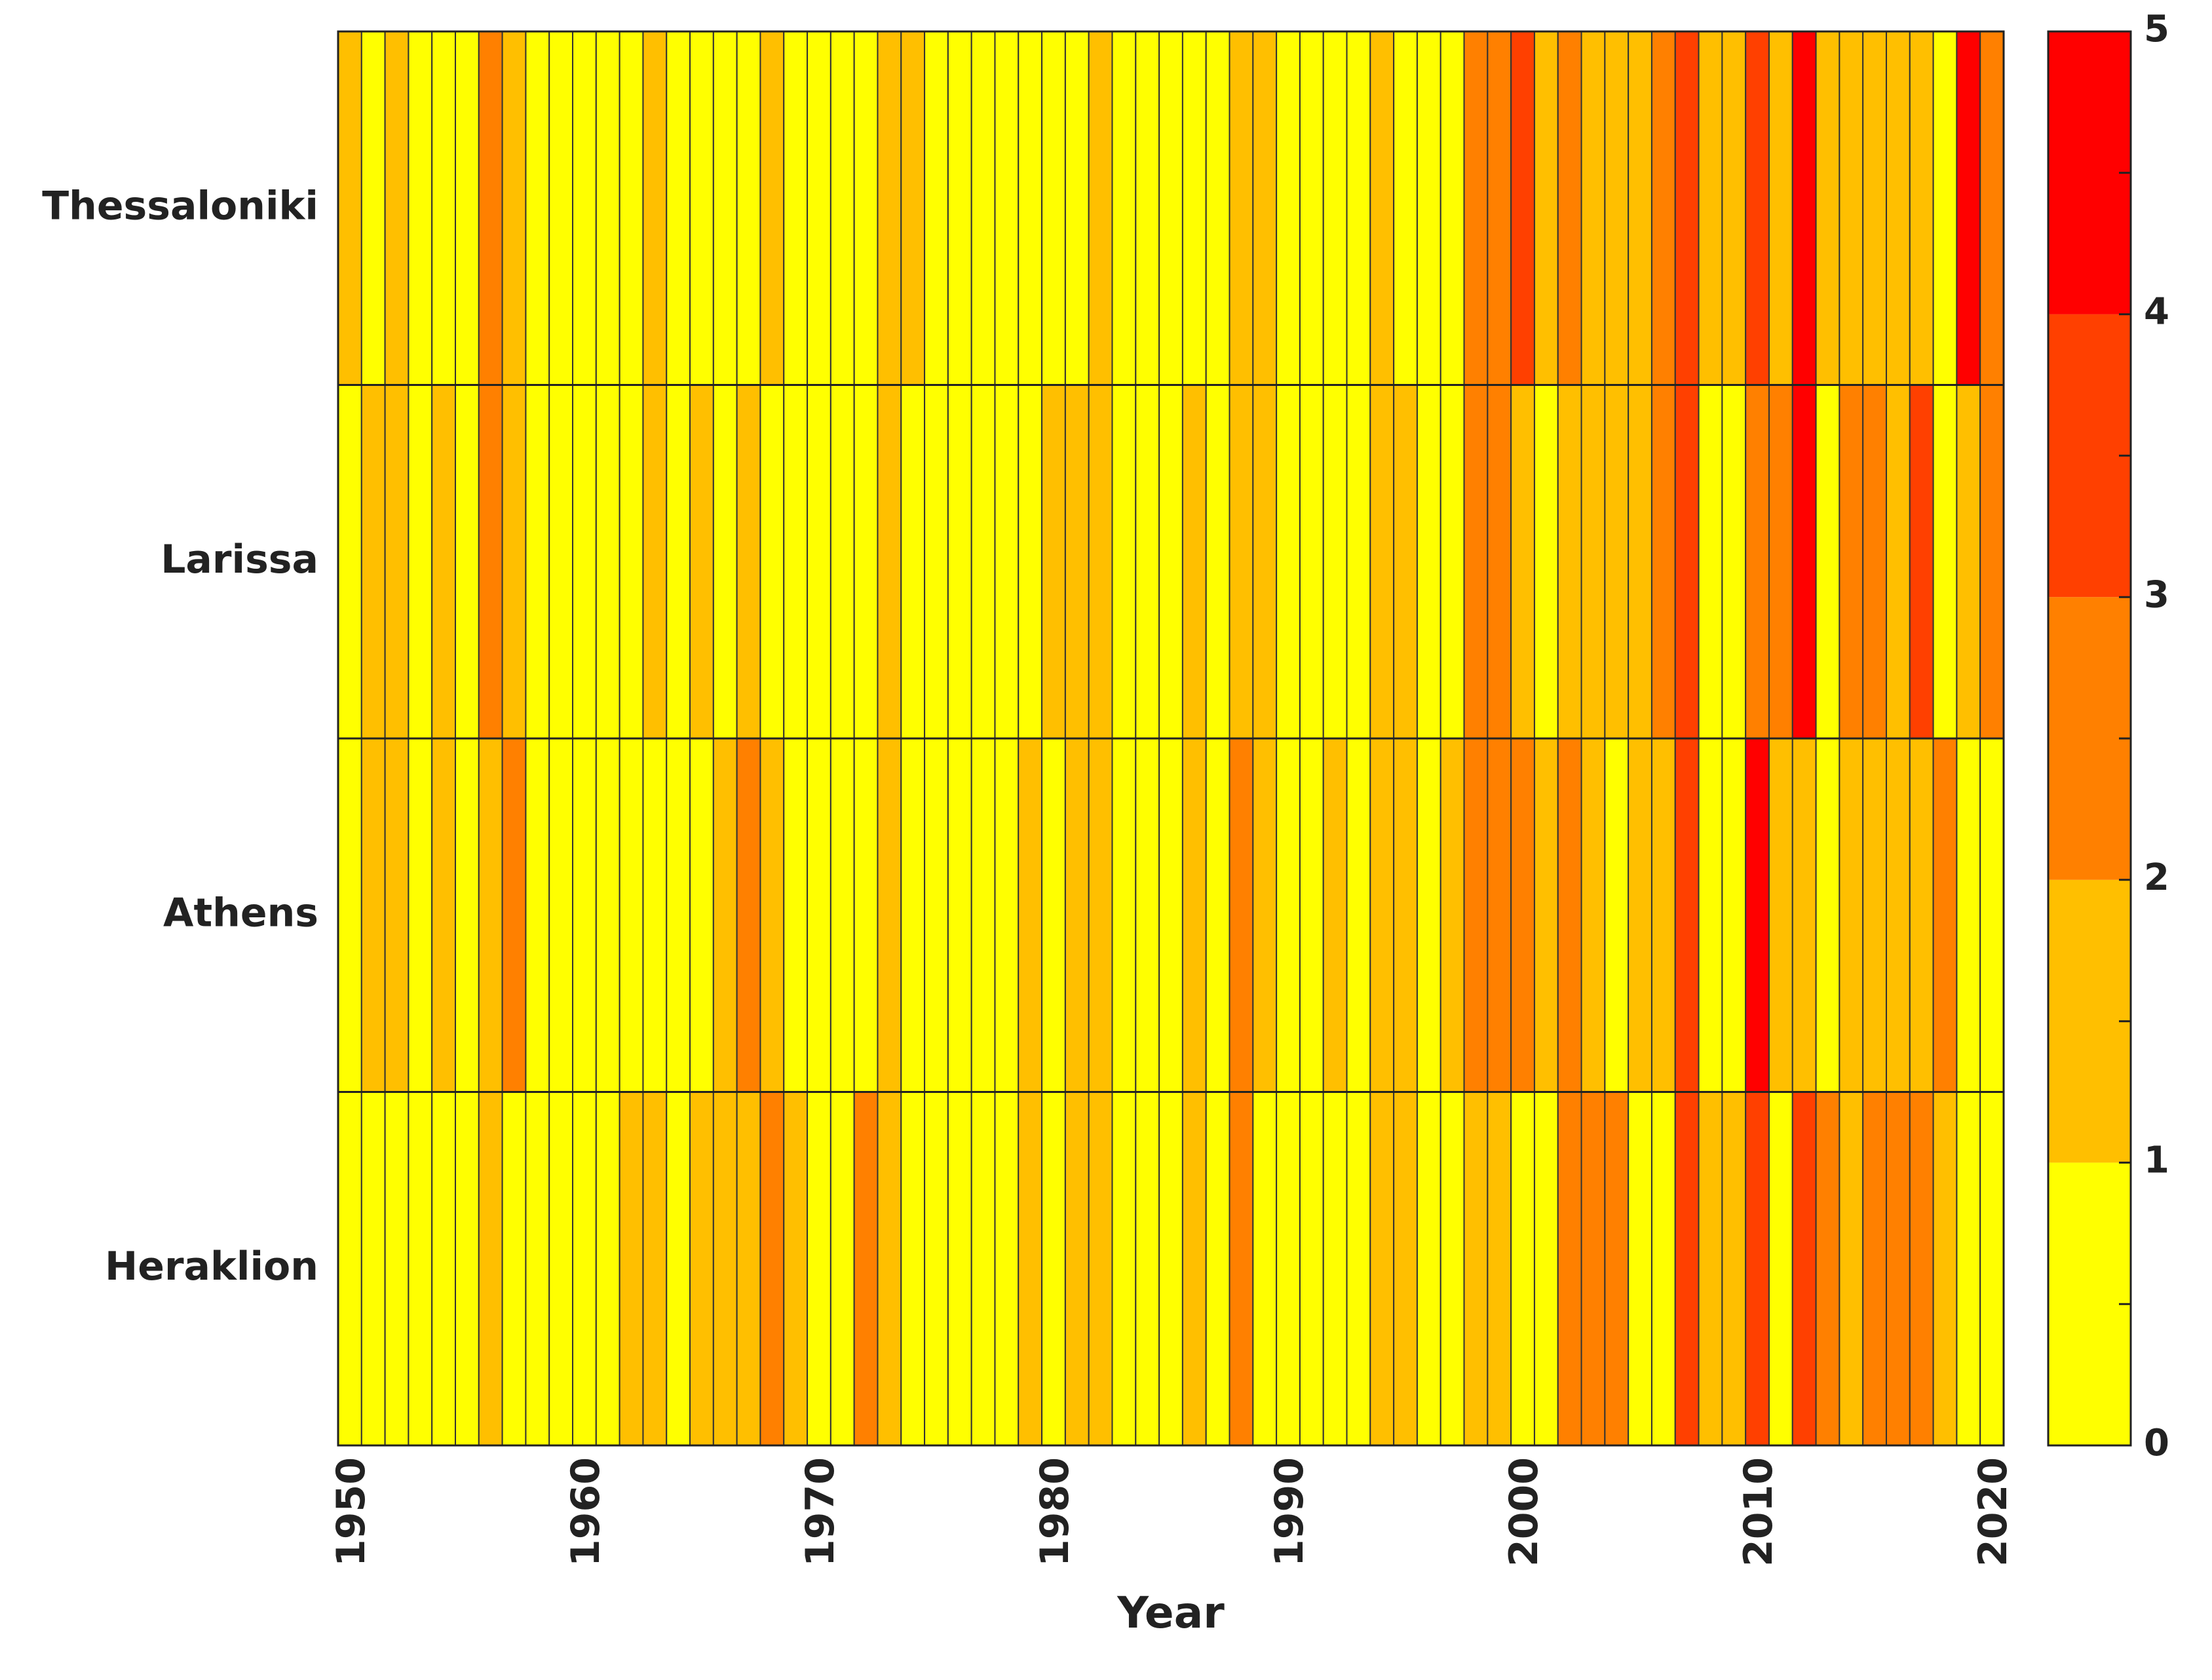  What do you see at coordinates (1499, 208) in the screenshot?
I see `heatmap-cell-thessaloniki-1999` at bounding box center [1499, 208].